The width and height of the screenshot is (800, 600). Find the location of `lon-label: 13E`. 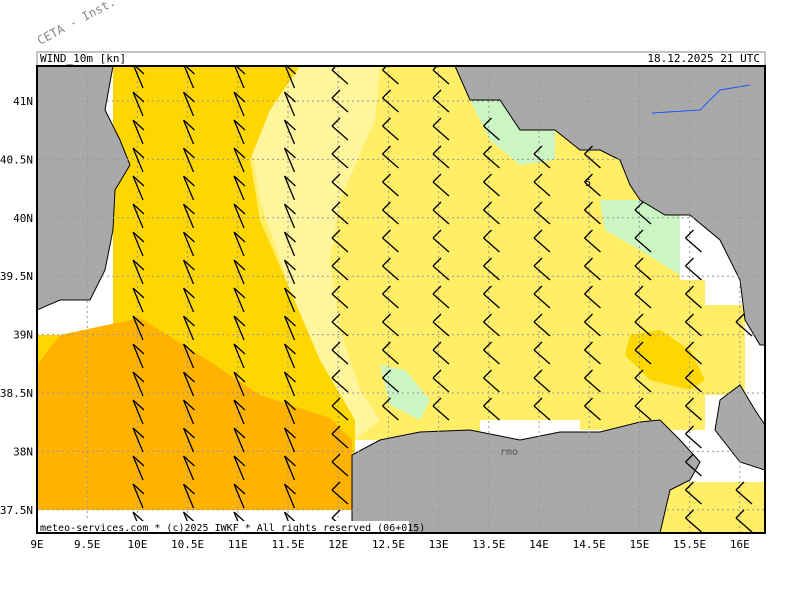

lon-label: 13E is located at coordinates (439, 544).